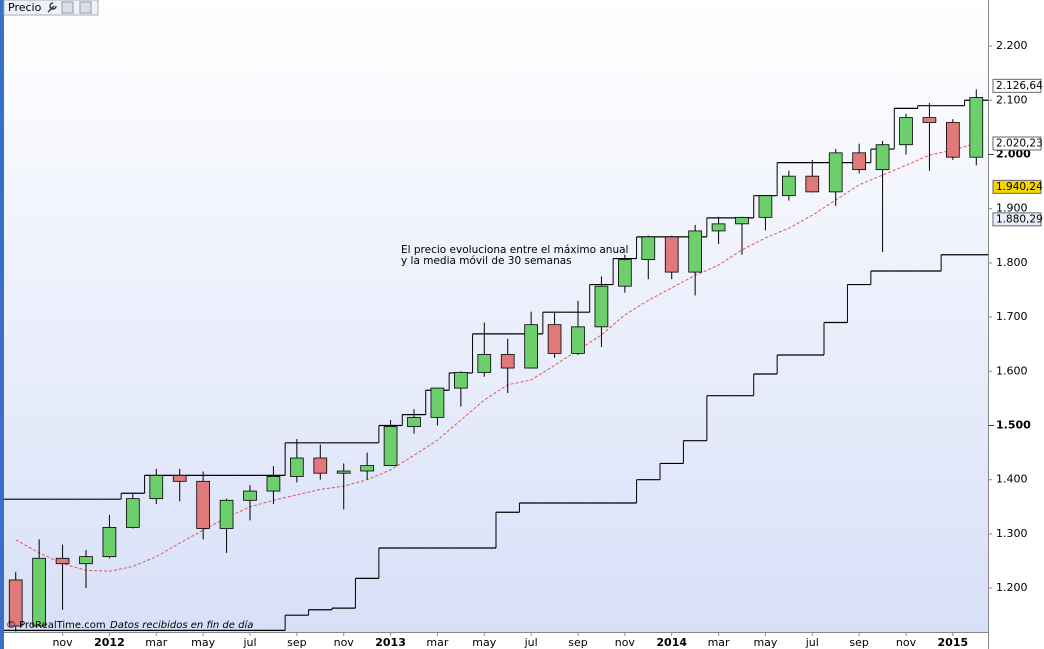 The width and height of the screenshot is (1044, 649). I want to click on x-tick-label: 2014, so click(671, 642).